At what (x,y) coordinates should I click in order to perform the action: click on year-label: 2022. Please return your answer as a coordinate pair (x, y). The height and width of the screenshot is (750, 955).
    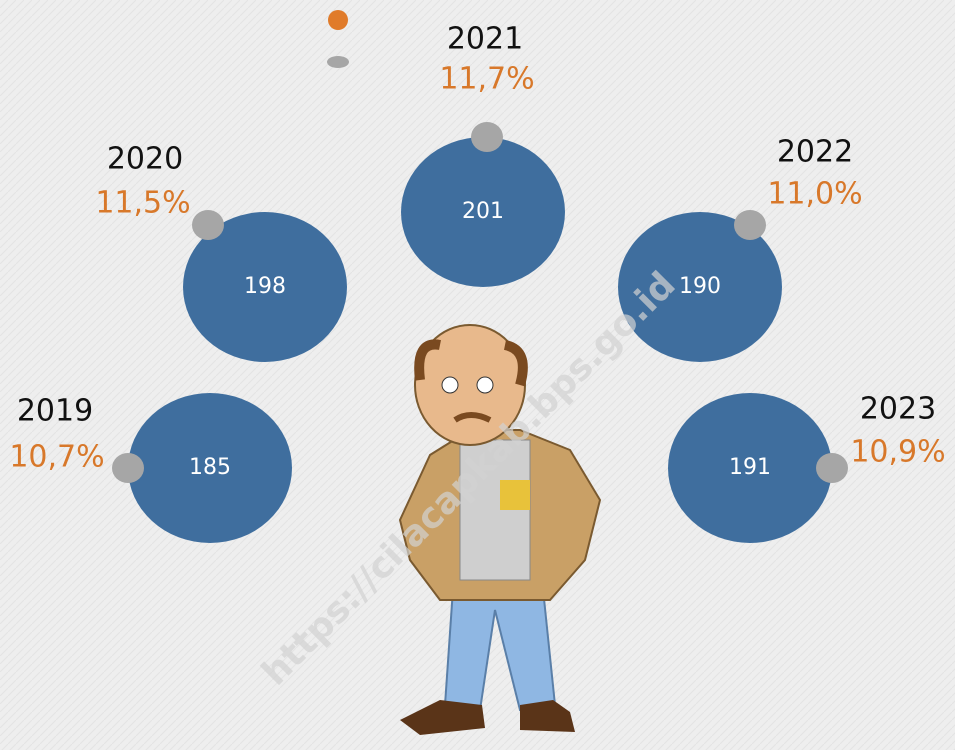
    Looking at the image, I should click on (815, 152).